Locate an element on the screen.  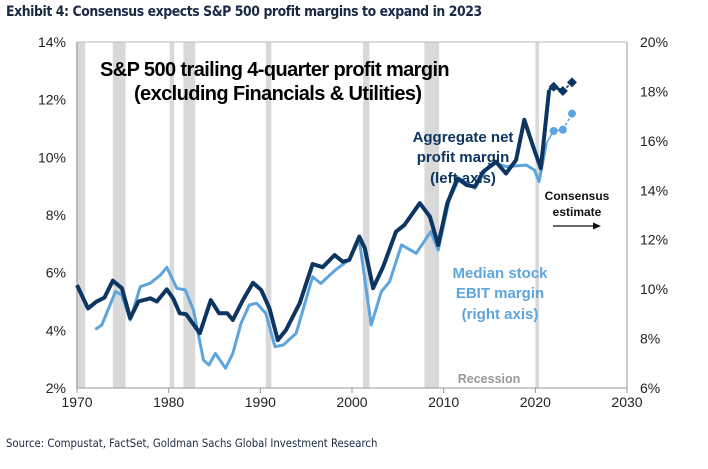
recession-label: Recession is located at coordinates (489, 379).